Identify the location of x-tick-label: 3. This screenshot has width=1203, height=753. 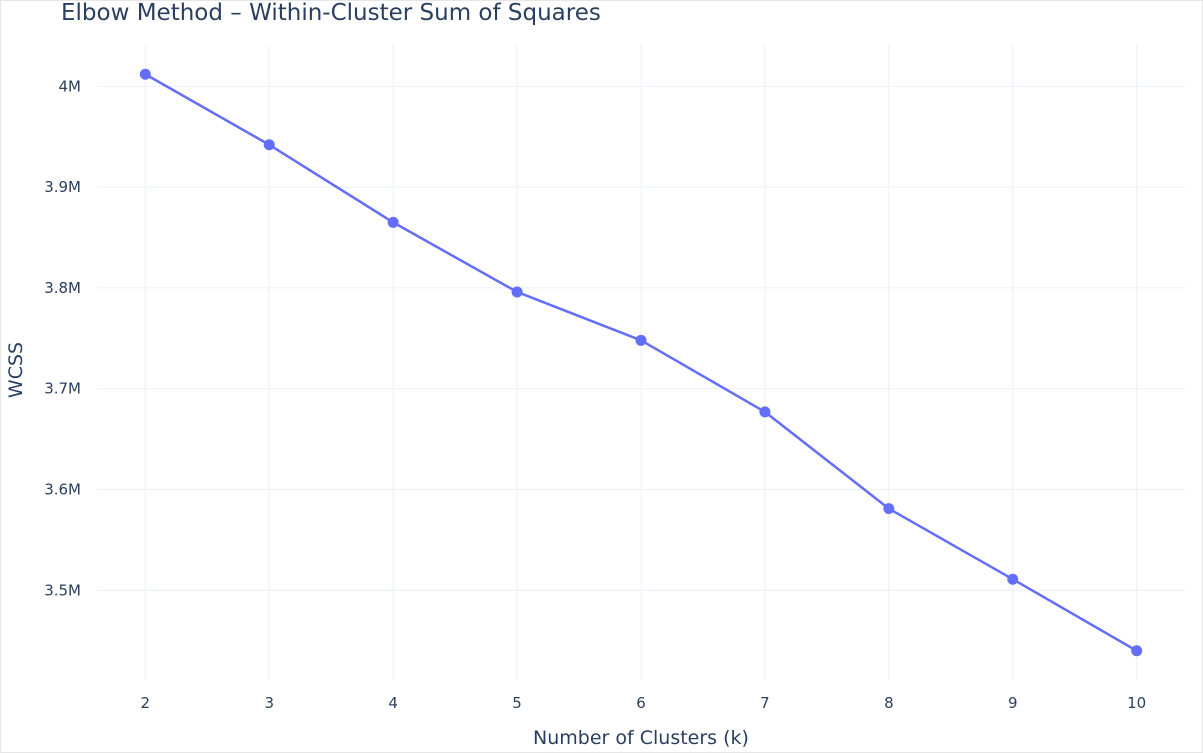
(269, 703).